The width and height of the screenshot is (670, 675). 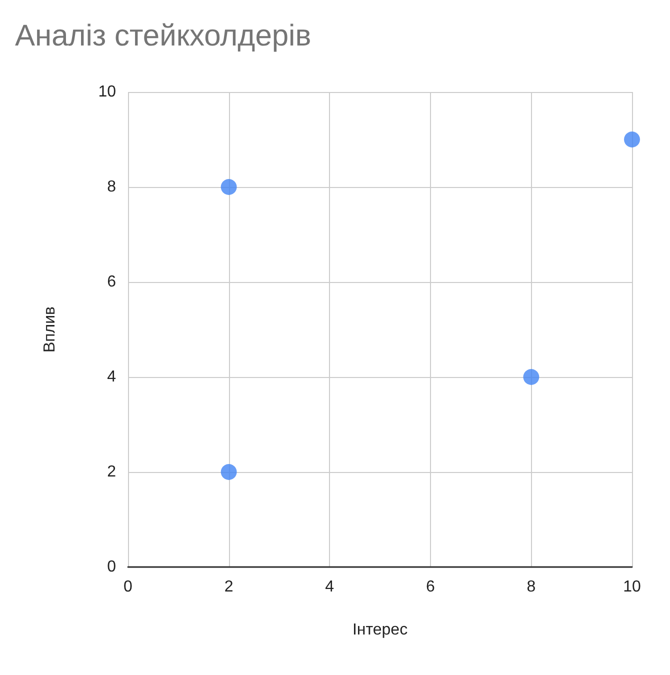 I want to click on x-axis-title: Інтерес, so click(x=380, y=630).